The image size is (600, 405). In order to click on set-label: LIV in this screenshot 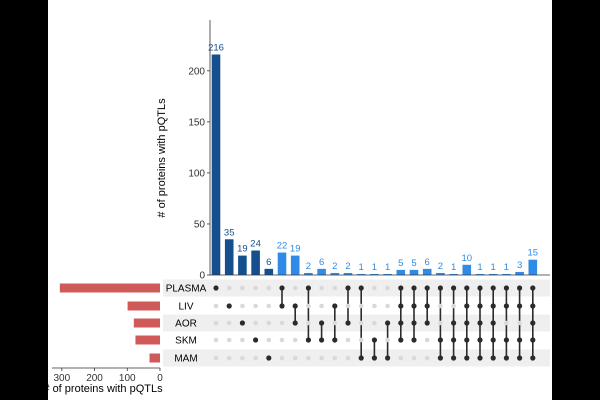, I will do `click(185, 307)`.